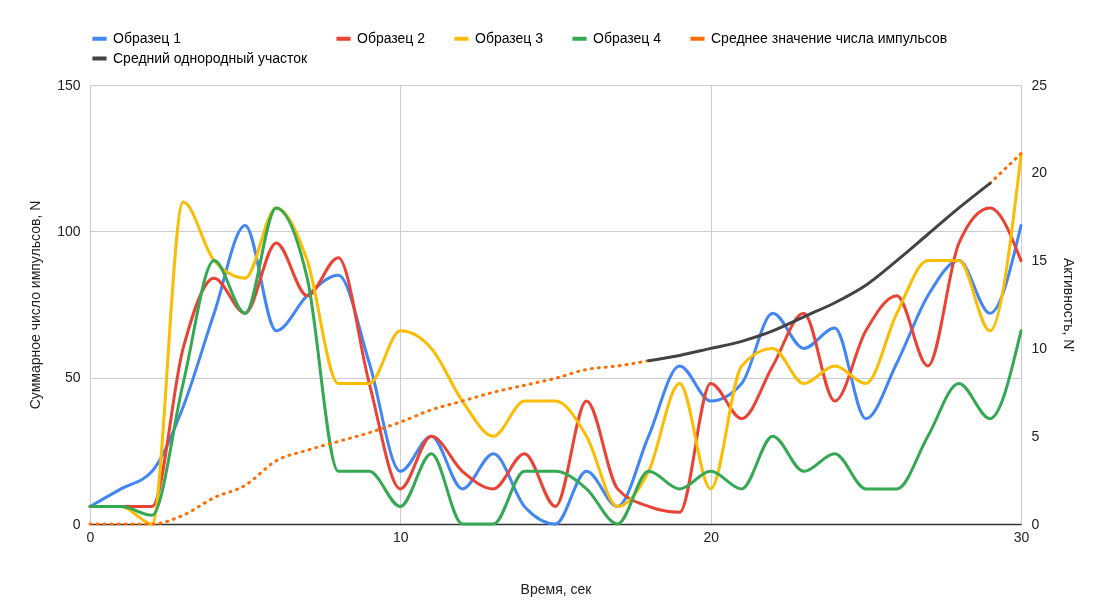  I want to click on x-tick-label: 30, so click(1021, 536).